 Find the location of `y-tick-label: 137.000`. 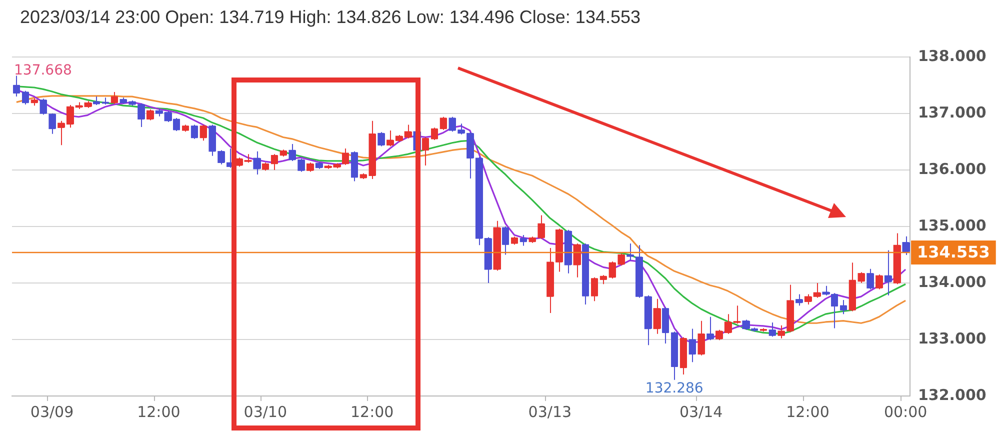

y-tick-label: 137.000 is located at coordinates (952, 112).